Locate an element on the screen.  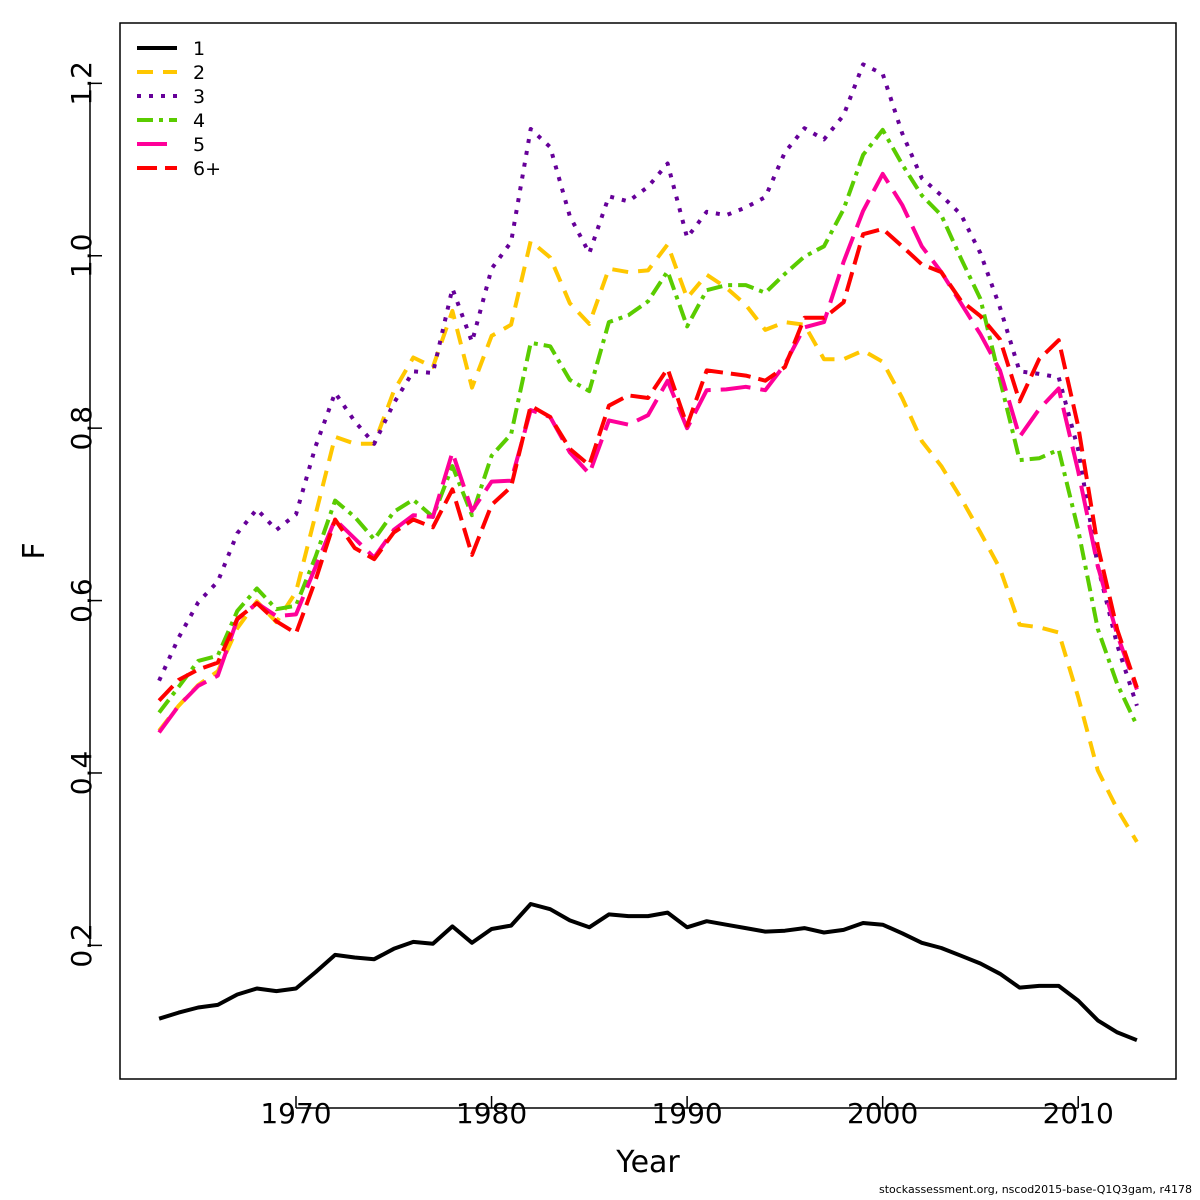
y-tick-label: 0.6 is located at coordinates (81, 600).